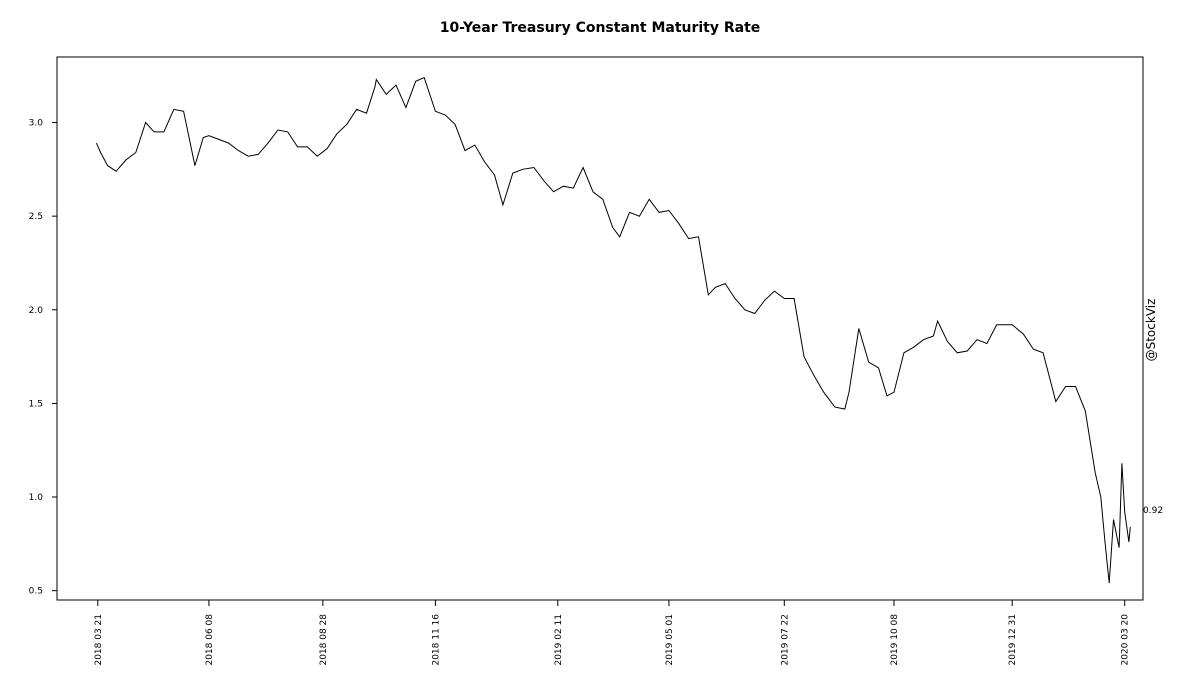 The width and height of the screenshot is (1200, 700). What do you see at coordinates (670, 640) in the screenshot?
I see `x-tick-label: 2019 05 01` at bounding box center [670, 640].